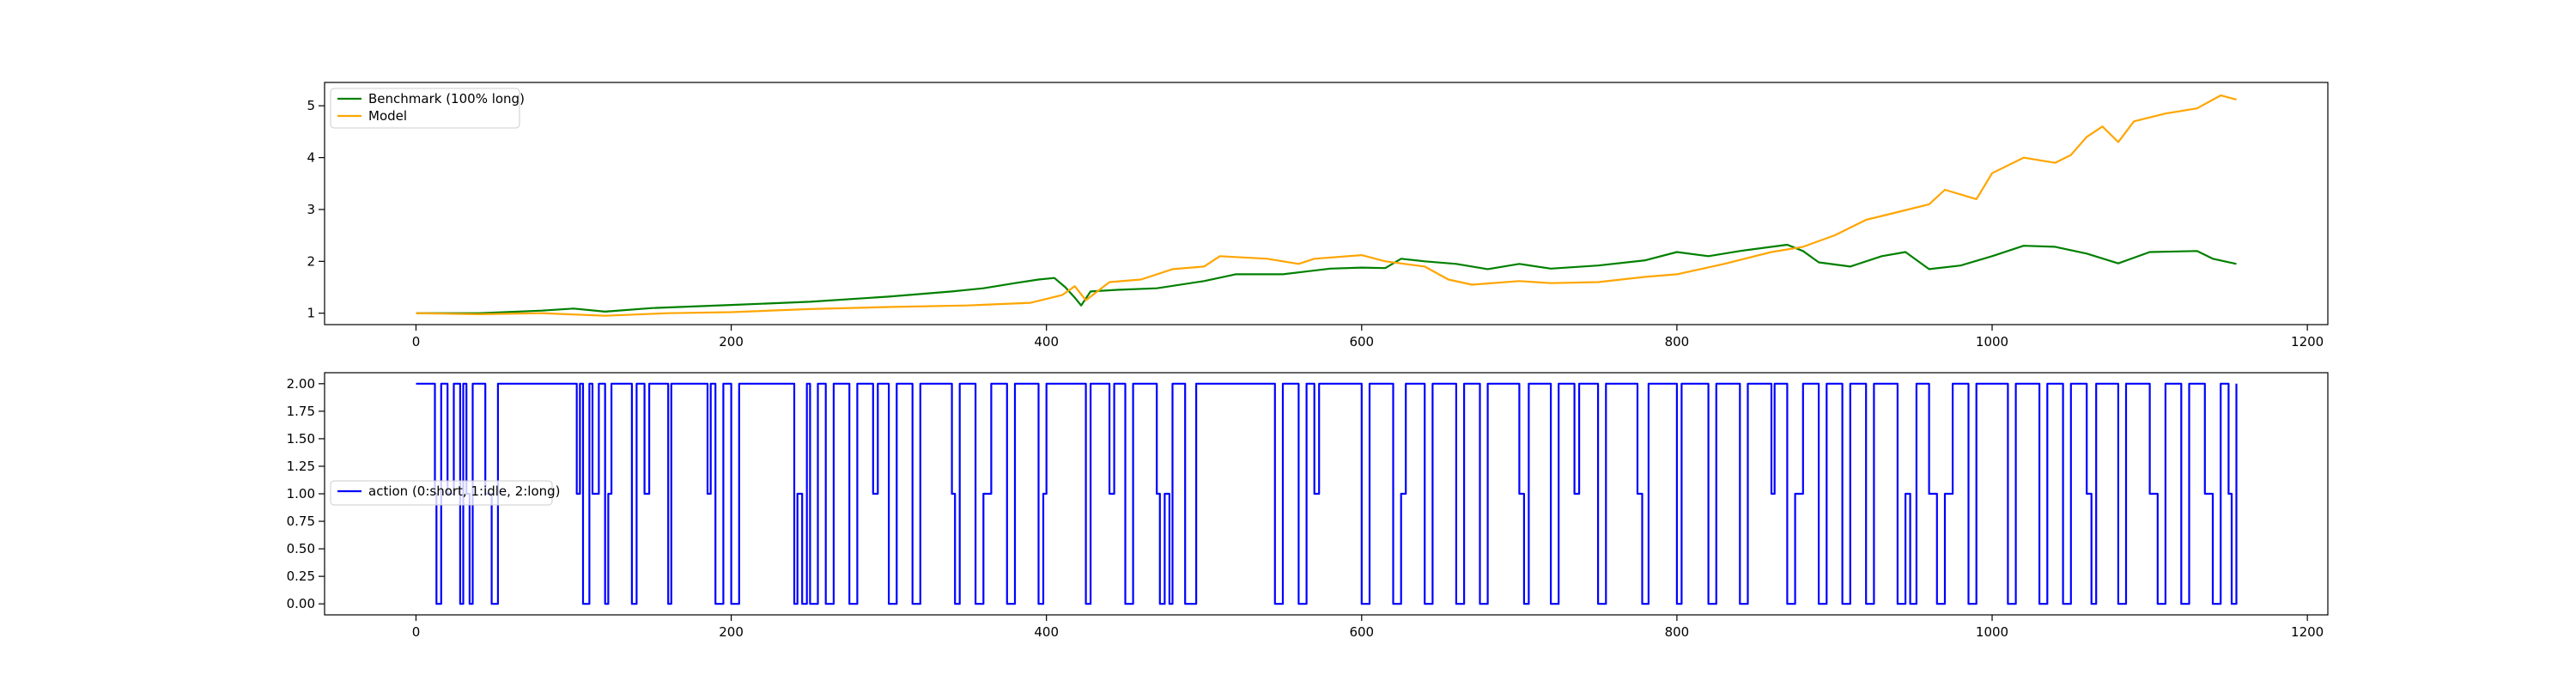 The height and width of the screenshot is (687, 2576). I want to click on legend: Benchmark (100% long) Model, so click(428, 108).